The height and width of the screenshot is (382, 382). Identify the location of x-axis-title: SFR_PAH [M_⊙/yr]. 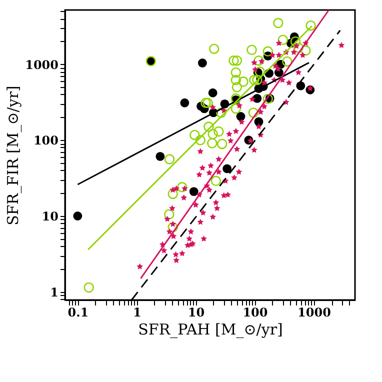
(210, 329).